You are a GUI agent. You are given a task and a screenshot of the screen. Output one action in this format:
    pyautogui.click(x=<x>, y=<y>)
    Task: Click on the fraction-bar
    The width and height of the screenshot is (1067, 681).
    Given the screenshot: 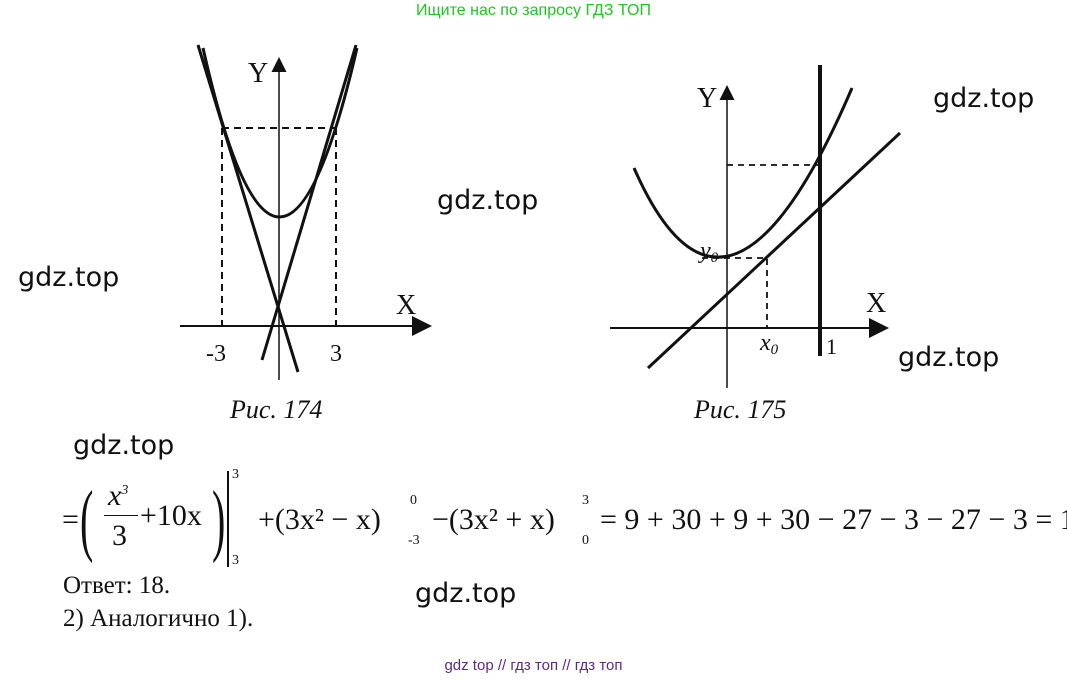 What is the action you would take?
    pyautogui.click(x=121, y=515)
    